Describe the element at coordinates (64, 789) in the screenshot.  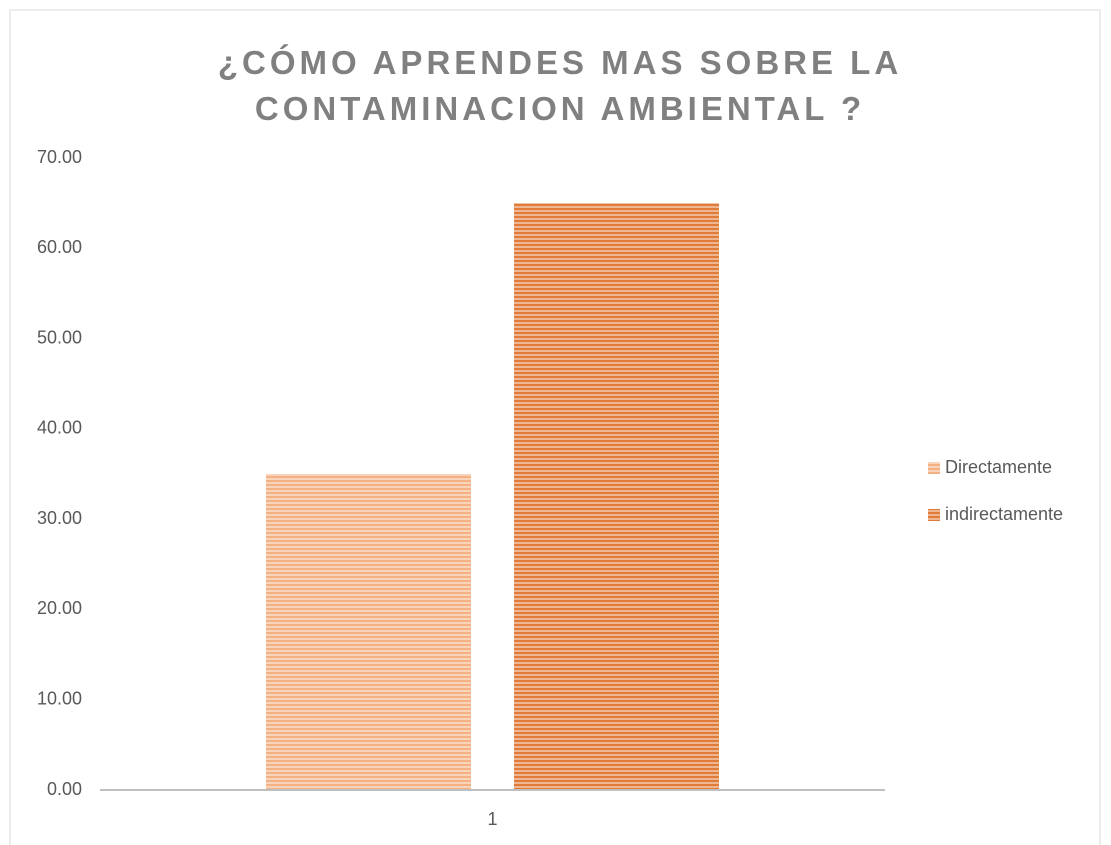
I see `y-tick-label: 0.00` at that location.